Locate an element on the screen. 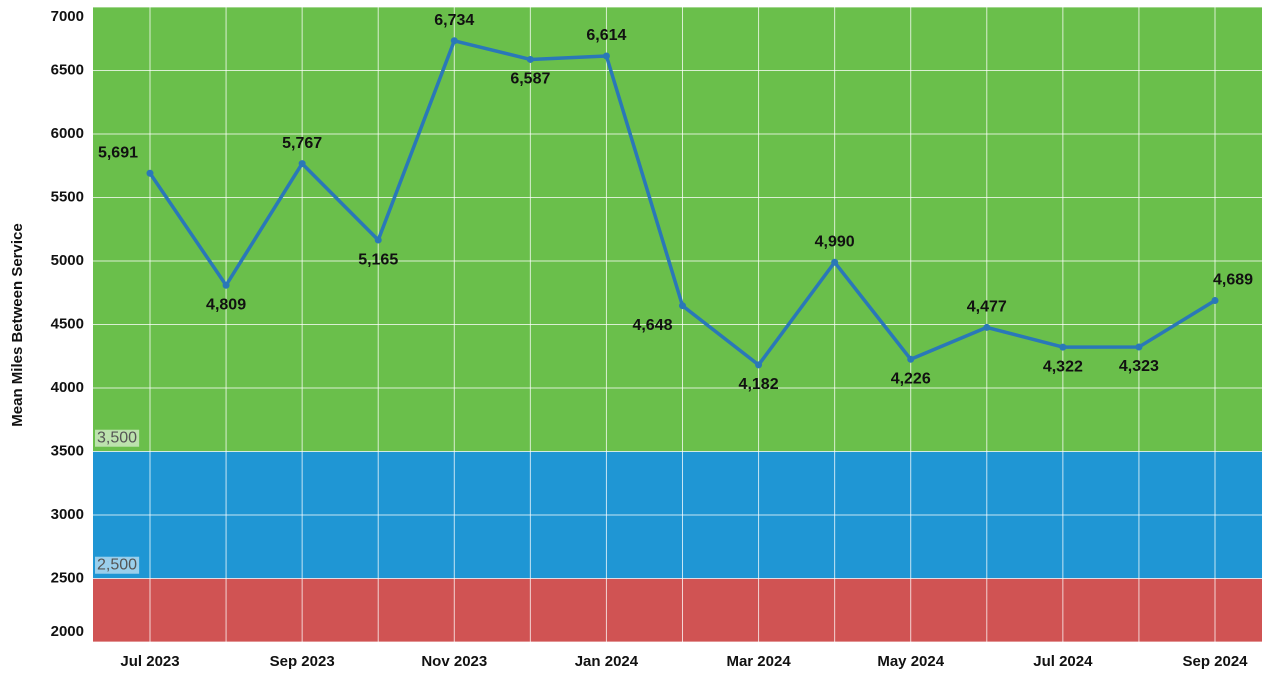  x-tick-label: Nov 2023 is located at coordinates (454, 661).